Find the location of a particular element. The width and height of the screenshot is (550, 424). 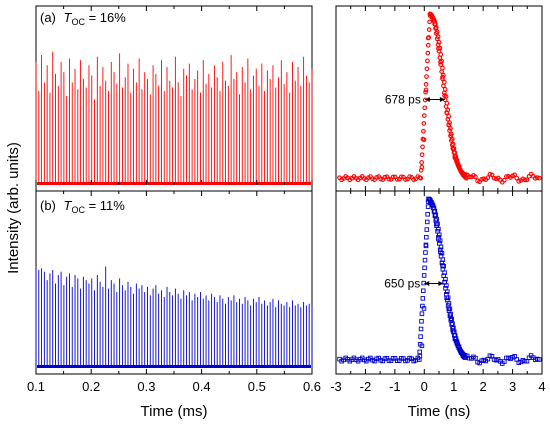

x-tick-label-ms: 0.3 is located at coordinates (146, 386).